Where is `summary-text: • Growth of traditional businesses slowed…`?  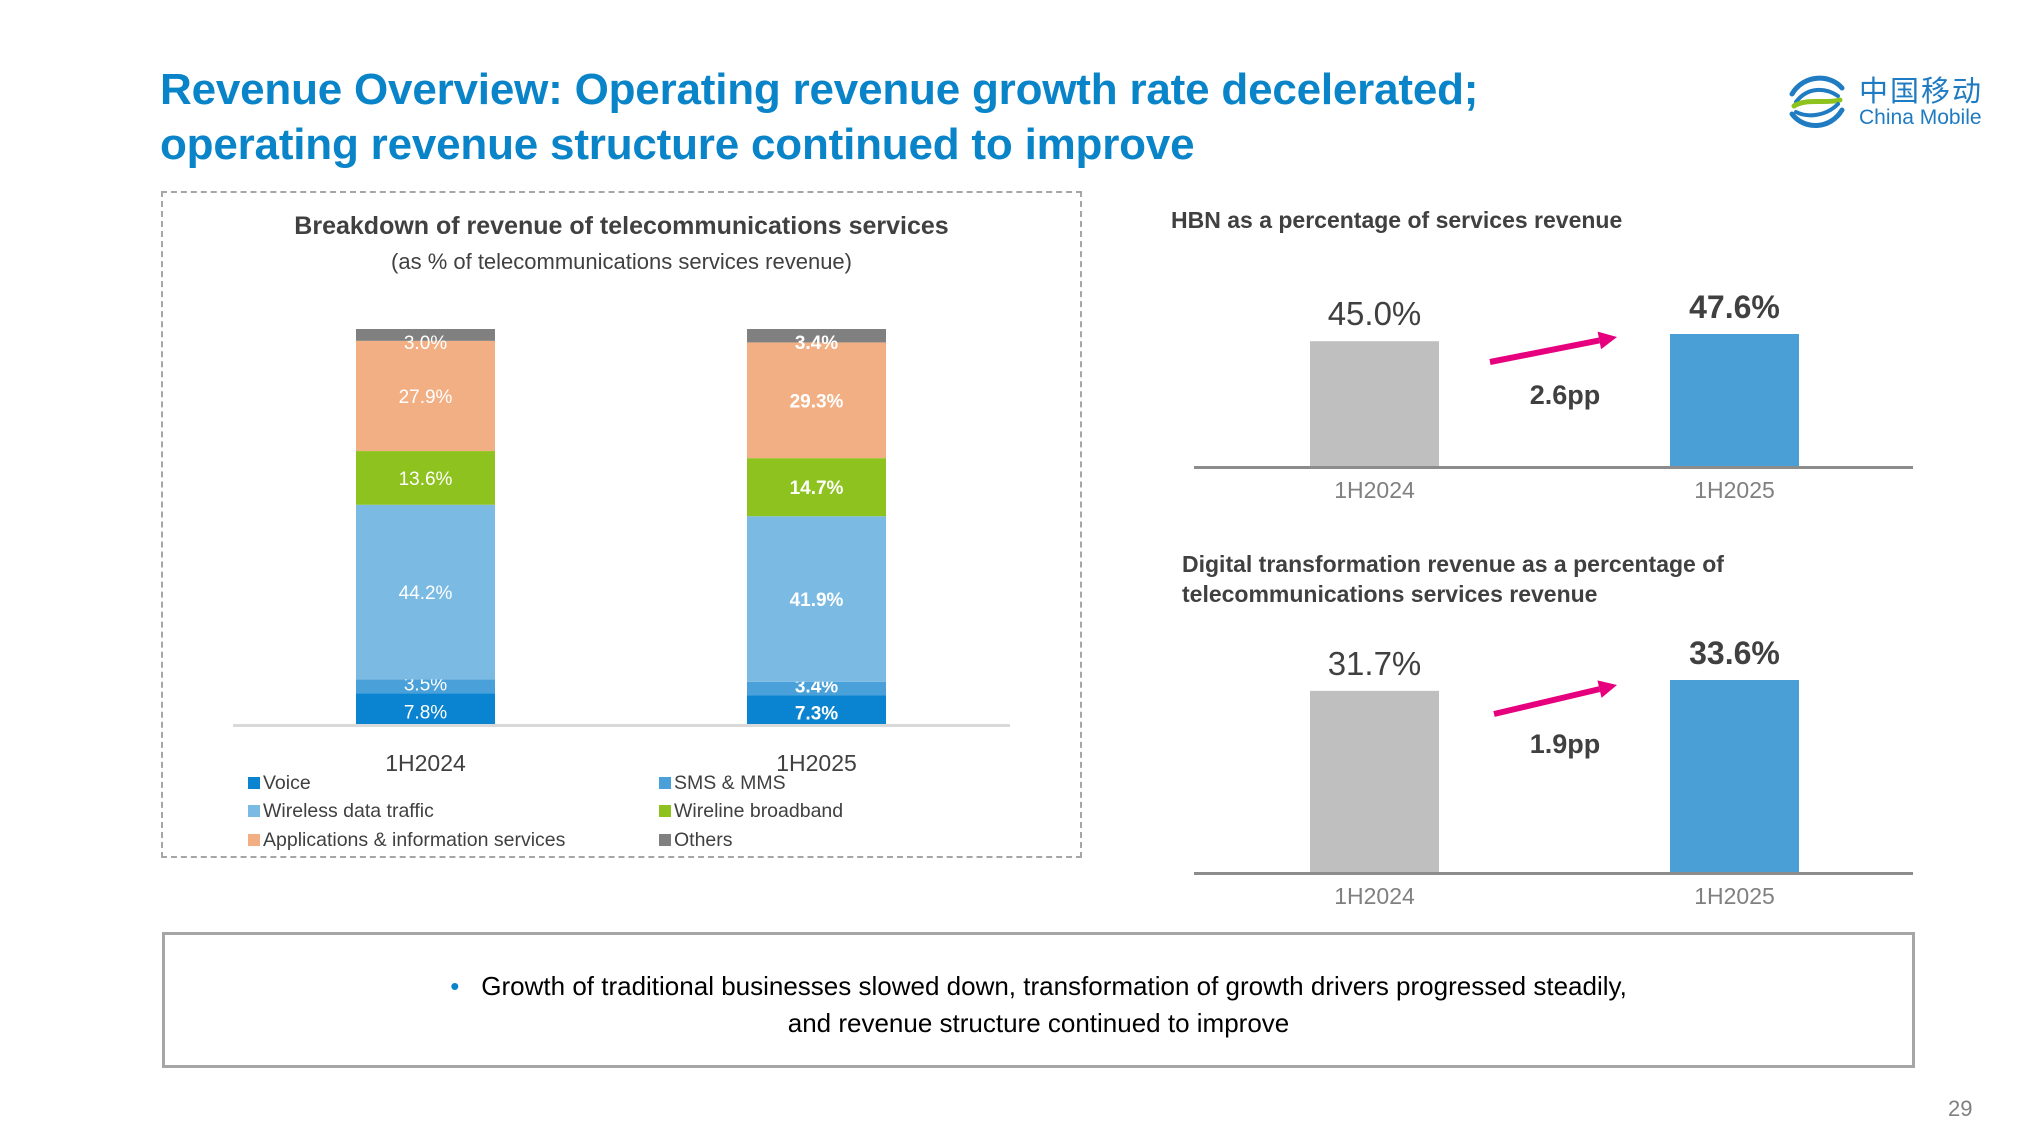
summary-text: • Growth of traditional businesses slowed… is located at coordinates (1038, 1005).